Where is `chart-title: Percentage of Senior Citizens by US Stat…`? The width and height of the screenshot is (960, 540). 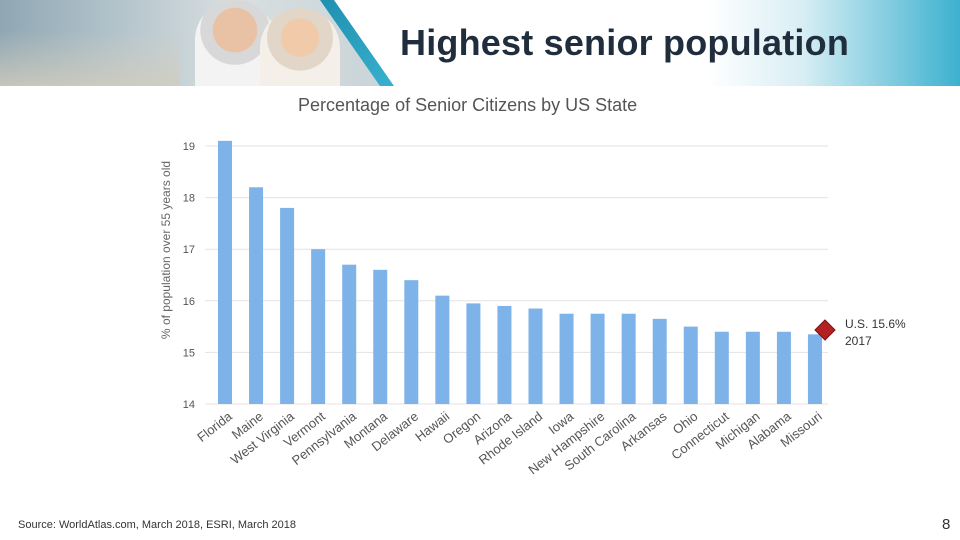
chart-title: Percentage of Senior Citizens by US Stat… is located at coordinates (467, 105).